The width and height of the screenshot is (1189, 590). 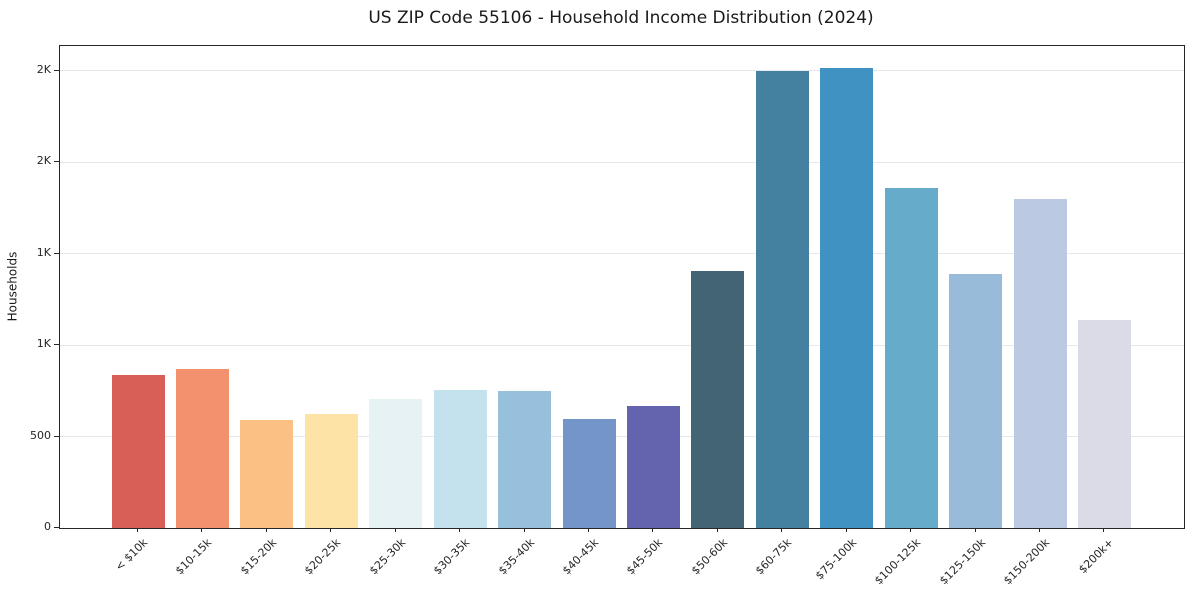 What do you see at coordinates (47, 526) in the screenshot?
I see `y-tick-label: 0` at bounding box center [47, 526].